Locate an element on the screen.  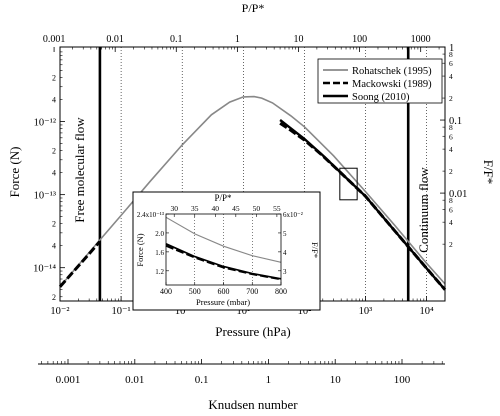
inset-y-tick-label: 2.0 is located at coordinates (159, 234).